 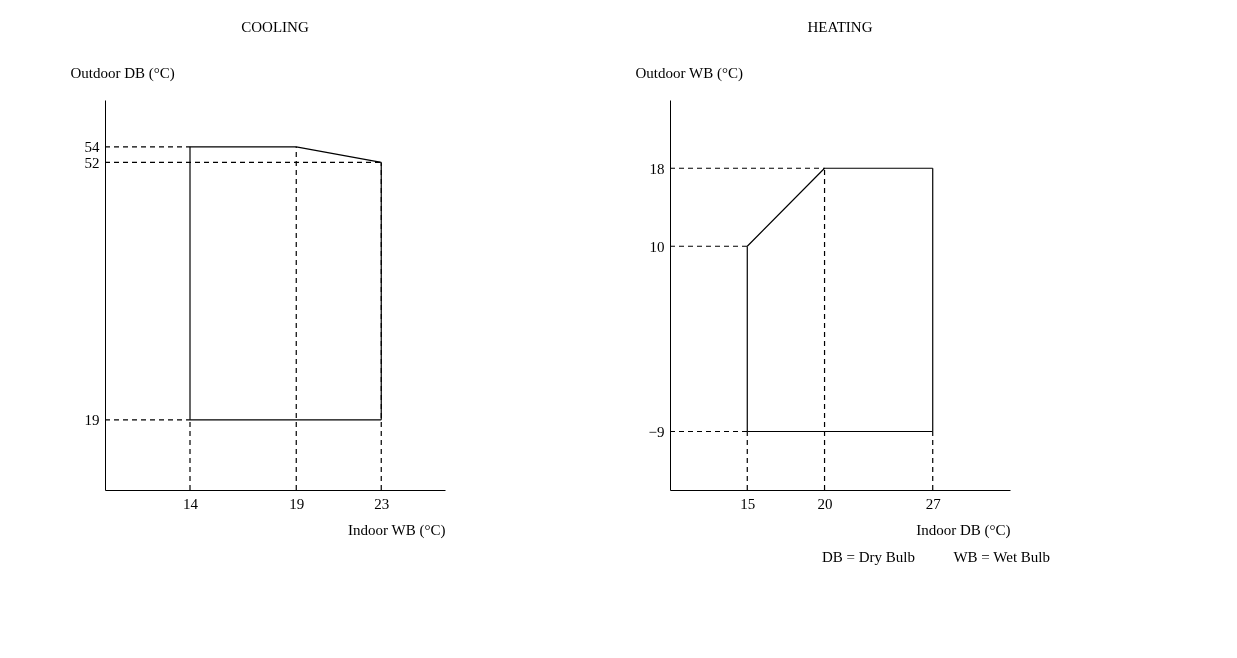 I want to click on x-tick-label: 15, so click(x=748, y=503).